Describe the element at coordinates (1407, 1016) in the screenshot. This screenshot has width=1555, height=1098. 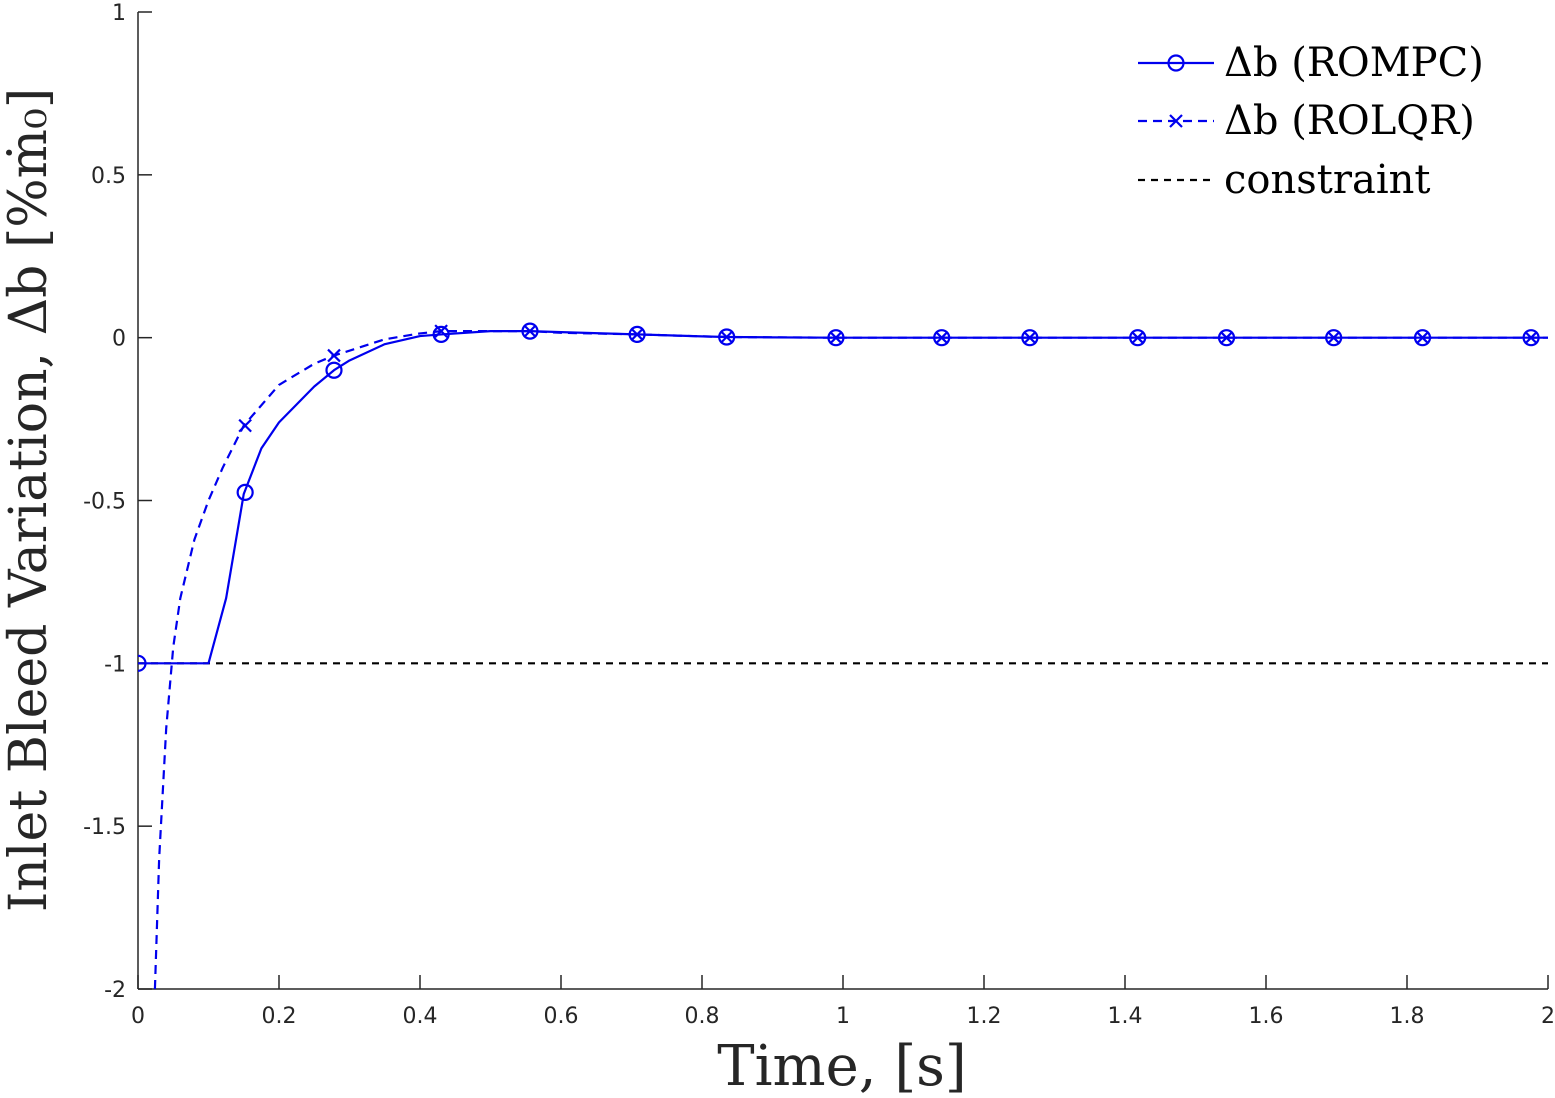
I see `x-tick-label: 1.8` at that location.